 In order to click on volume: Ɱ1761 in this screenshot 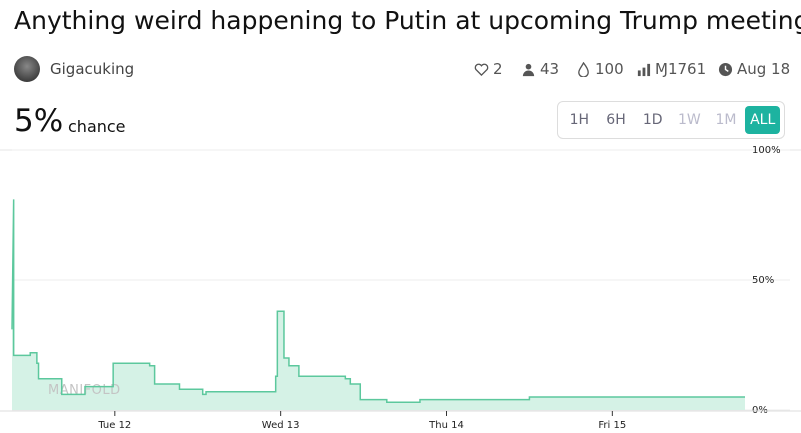, I will do `click(671, 69)`.